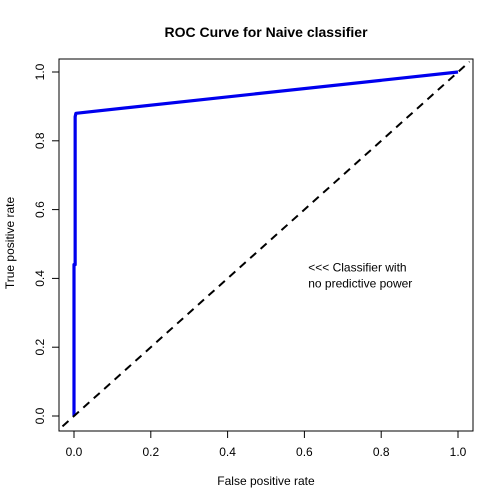 This screenshot has width=504, height=504. Describe the element at coordinates (10, 243) in the screenshot. I see `y-axis-label: True positive rate` at that location.